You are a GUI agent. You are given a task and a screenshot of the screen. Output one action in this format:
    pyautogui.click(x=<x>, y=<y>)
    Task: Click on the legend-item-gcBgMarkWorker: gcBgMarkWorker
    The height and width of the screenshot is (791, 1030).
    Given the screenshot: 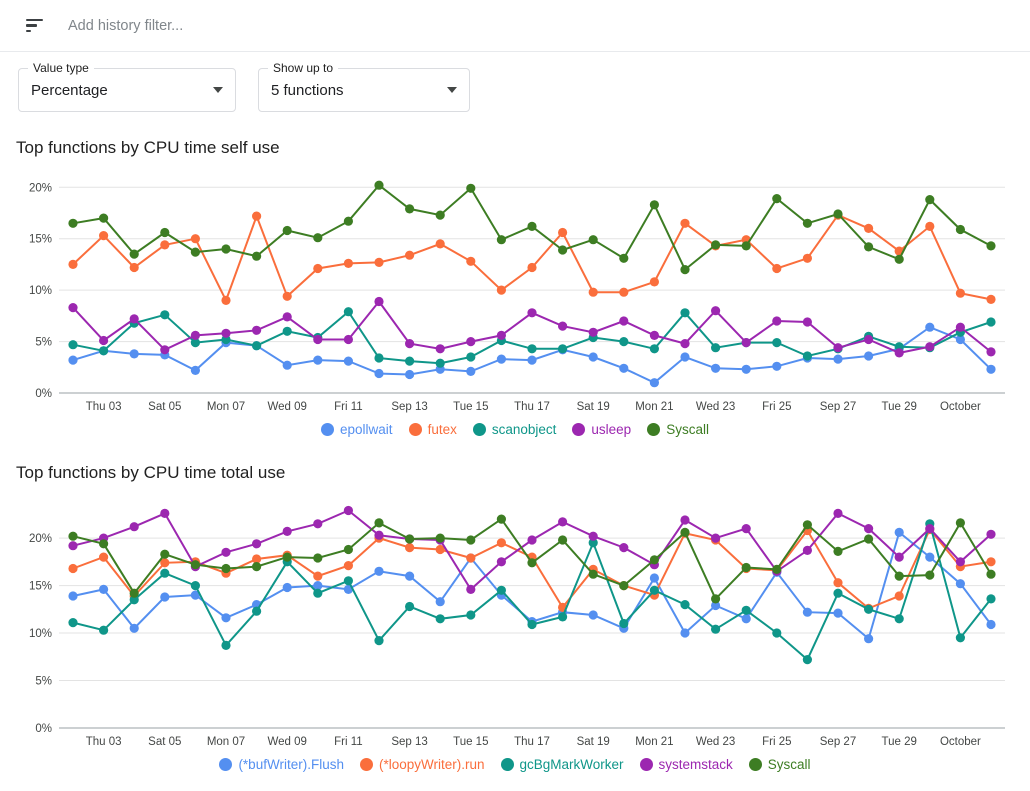 What is the action you would take?
    pyautogui.click(x=562, y=764)
    